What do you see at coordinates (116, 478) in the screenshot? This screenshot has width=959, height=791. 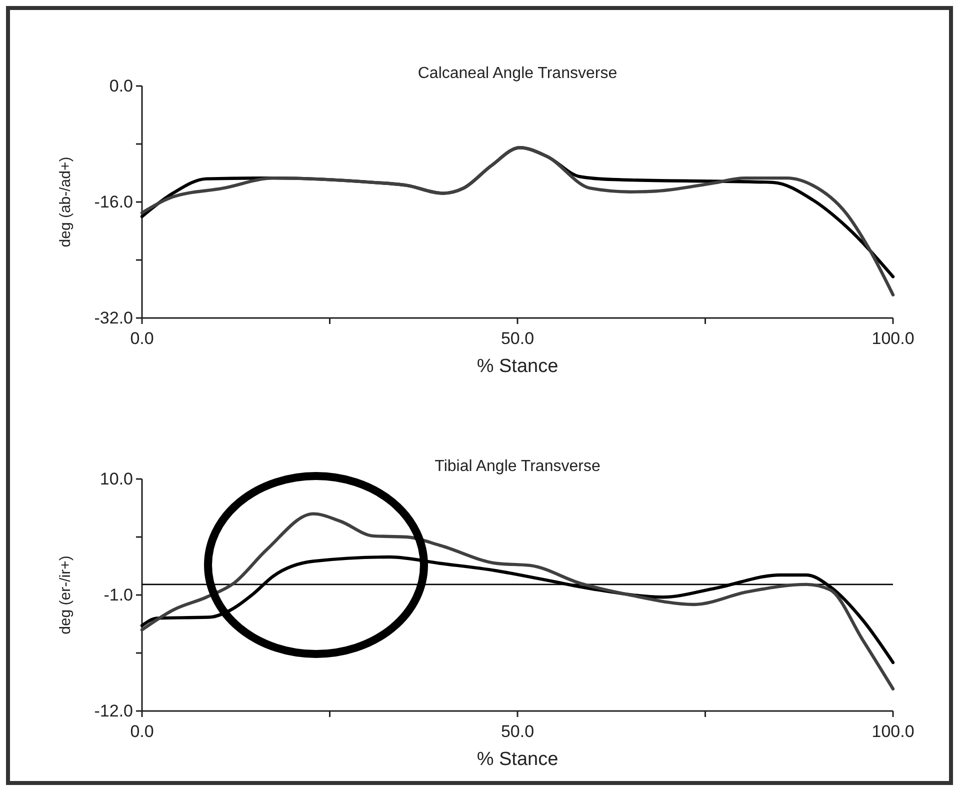 I see `y-tick-label: 10.0` at bounding box center [116, 478].